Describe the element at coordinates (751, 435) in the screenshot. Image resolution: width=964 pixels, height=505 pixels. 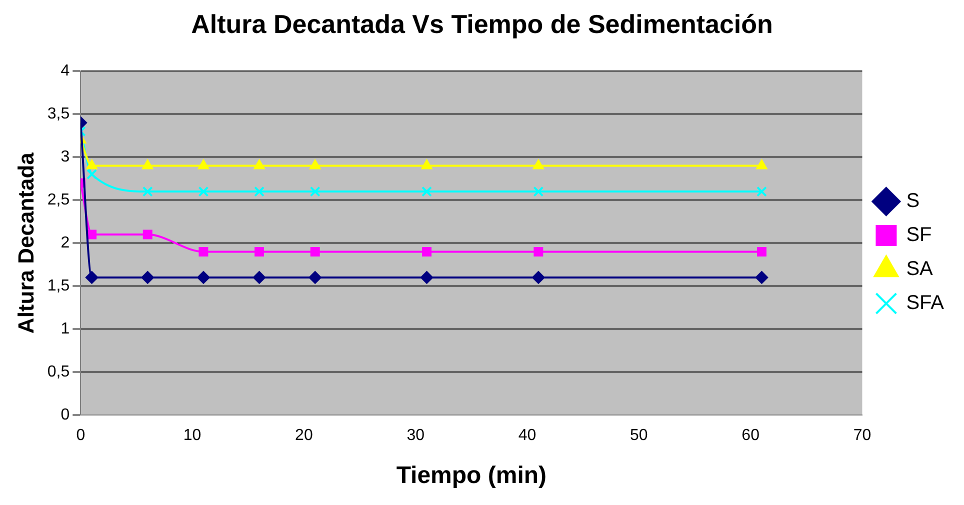
I see `x-tick-label: 60` at that location.